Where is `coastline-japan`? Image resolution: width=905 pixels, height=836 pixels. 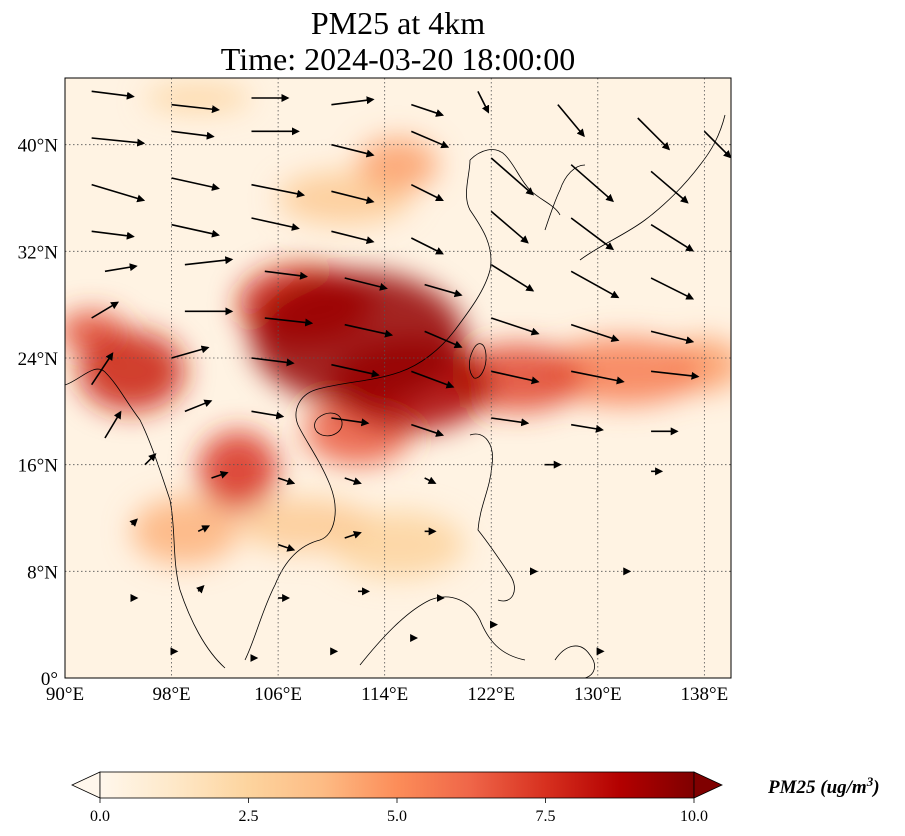 coastline-japan is located at coordinates (652, 187).